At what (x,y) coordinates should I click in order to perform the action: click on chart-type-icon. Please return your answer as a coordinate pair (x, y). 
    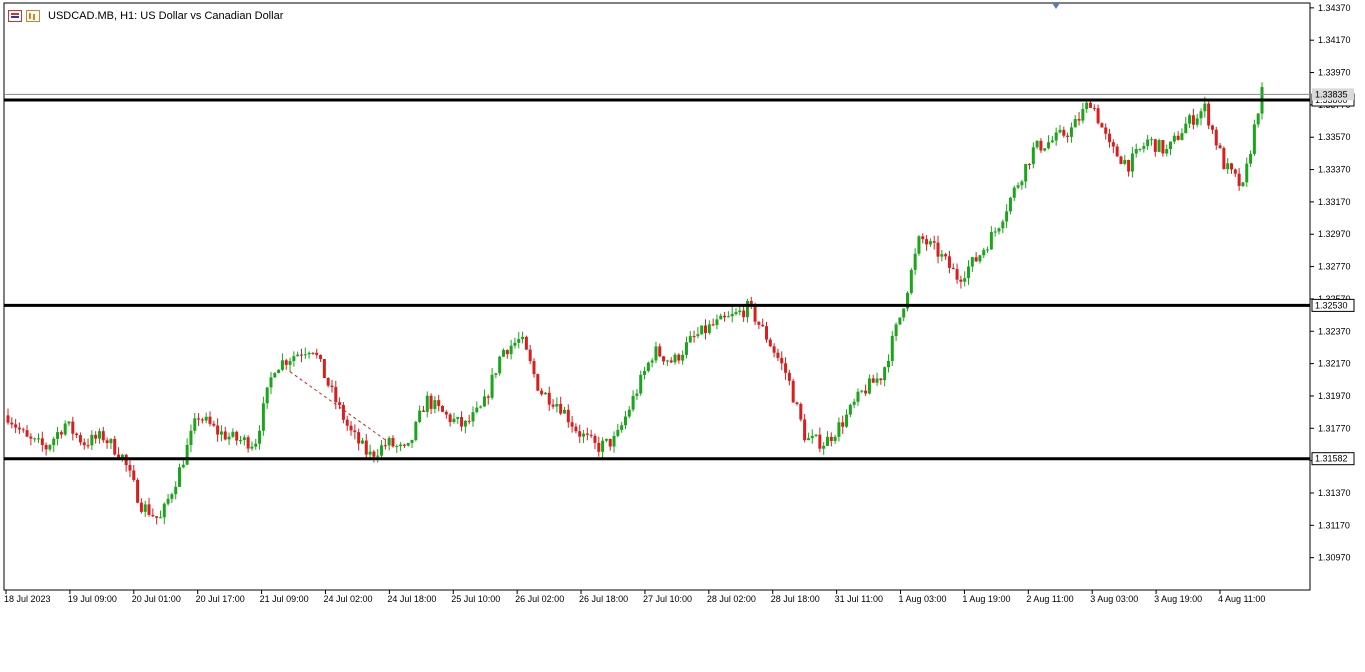
    Looking at the image, I should click on (33, 16).